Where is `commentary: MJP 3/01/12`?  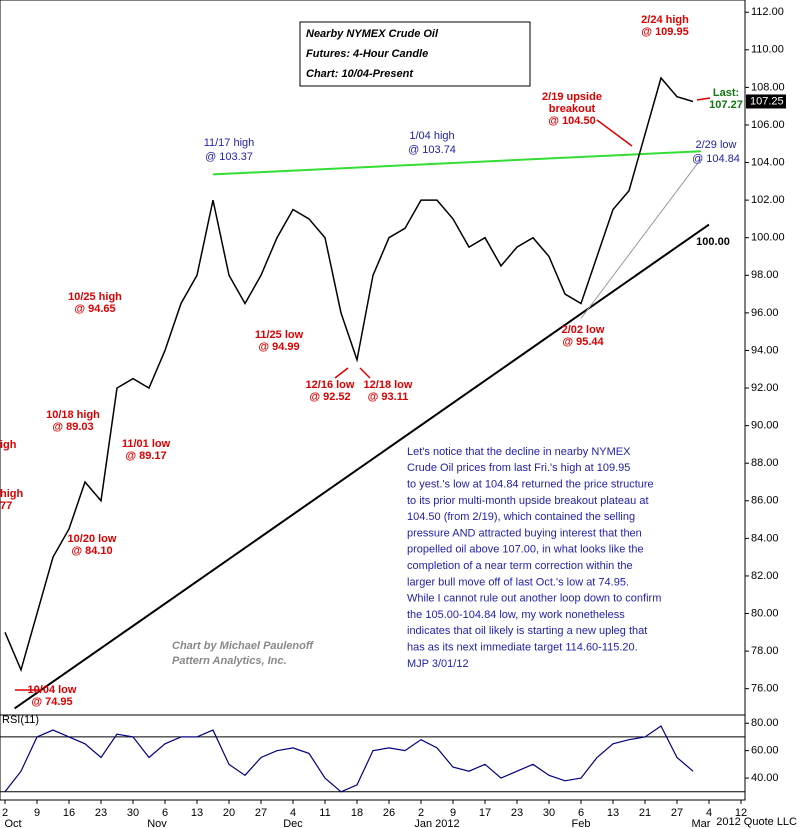
commentary: MJP 3/01/12 is located at coordinates (438, 664).